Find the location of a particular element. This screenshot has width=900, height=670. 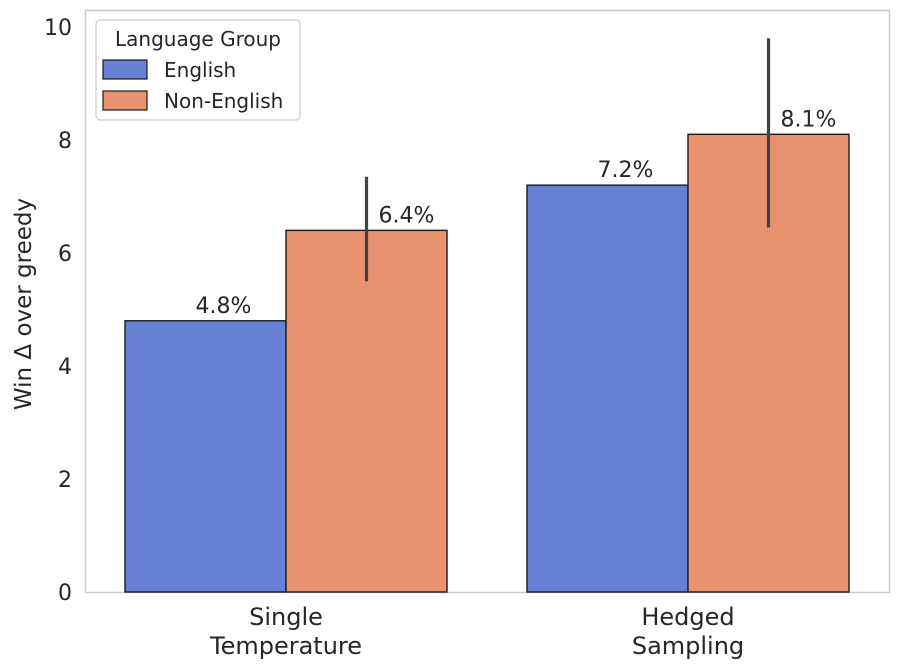

data-label-non-english-1: 8.1% is located at coordinates (809, 119).